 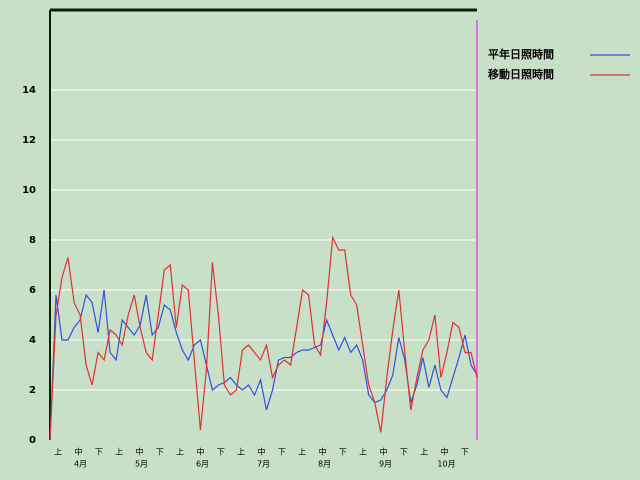 I want to click on x-month-label: 7月, so click(x=263, y=464).